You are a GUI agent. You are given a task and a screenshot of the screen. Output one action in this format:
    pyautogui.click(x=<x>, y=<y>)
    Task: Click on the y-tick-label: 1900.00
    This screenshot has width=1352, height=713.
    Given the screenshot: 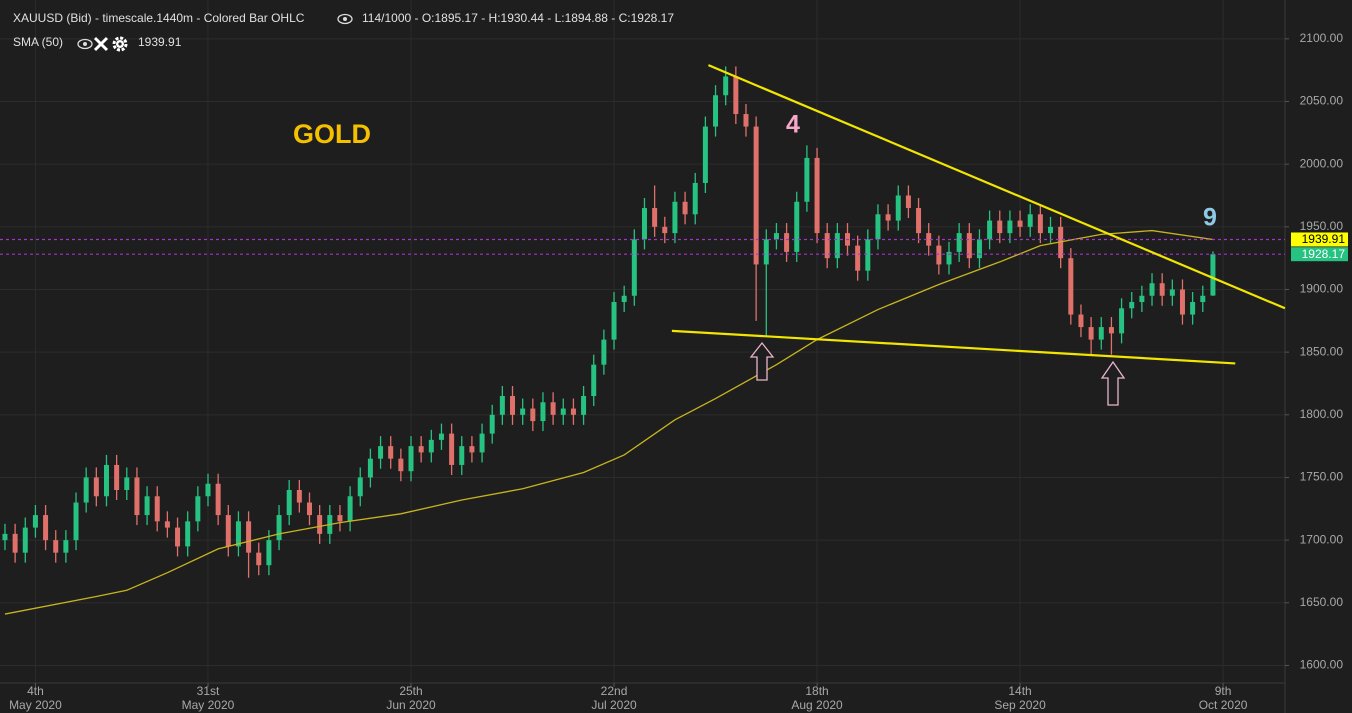 What is the action you would take?
    pyautogui.click(x=1322, y=289)
    